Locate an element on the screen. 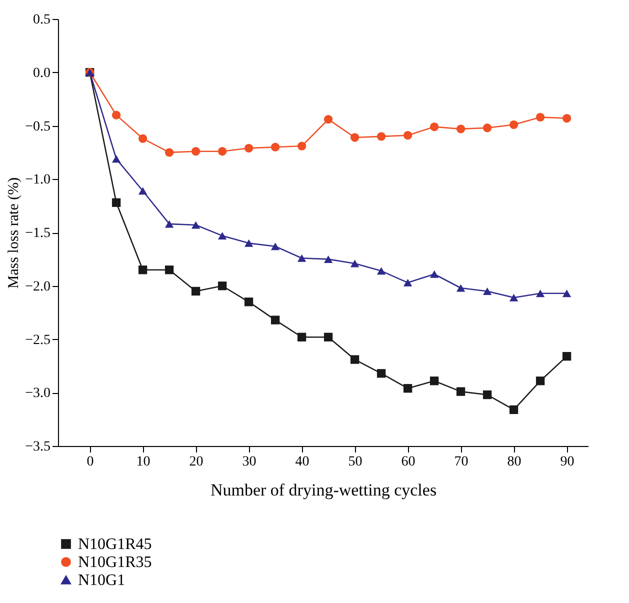 This screenshot has width=629, height=603. x-tick-label: 70 is located at coordinates (461, 462).